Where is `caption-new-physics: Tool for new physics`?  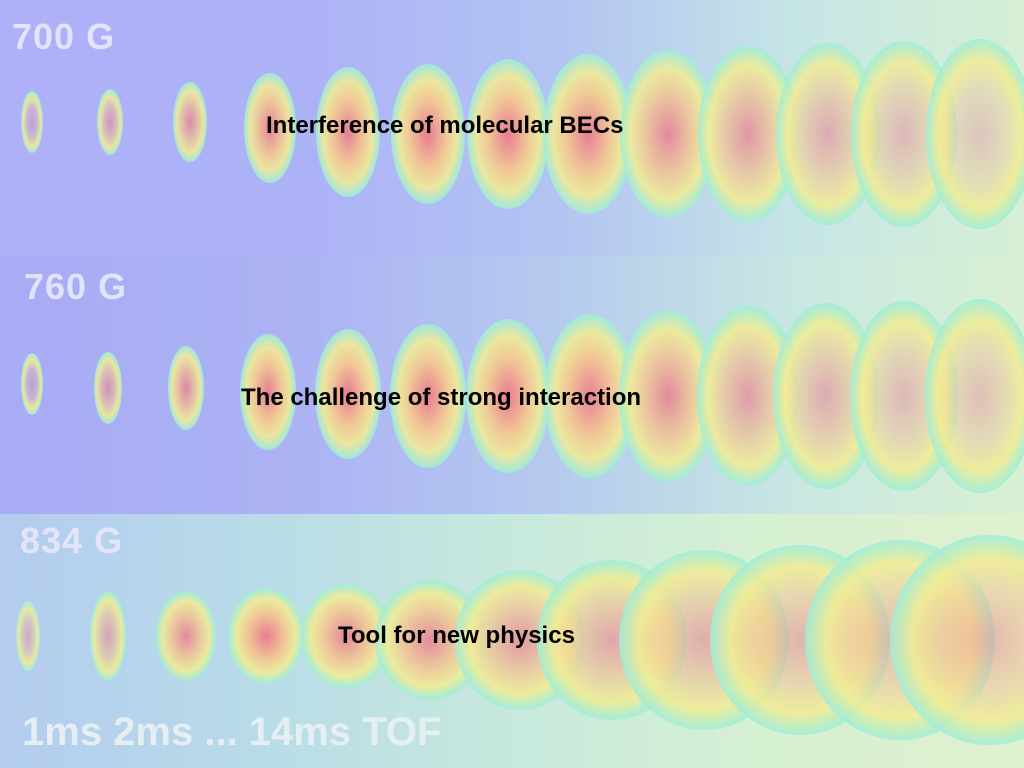 caption-new-physics: Tool for new physics is located at coordinates (456, 635).